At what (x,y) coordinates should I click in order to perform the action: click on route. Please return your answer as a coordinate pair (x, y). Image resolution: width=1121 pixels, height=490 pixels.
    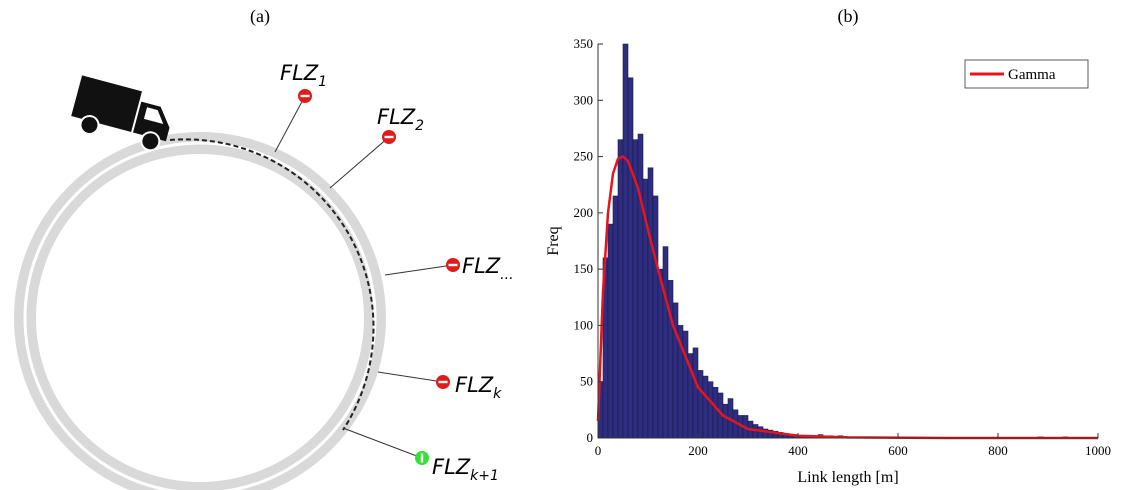
    Looking at the image, I should click on (272, 284).